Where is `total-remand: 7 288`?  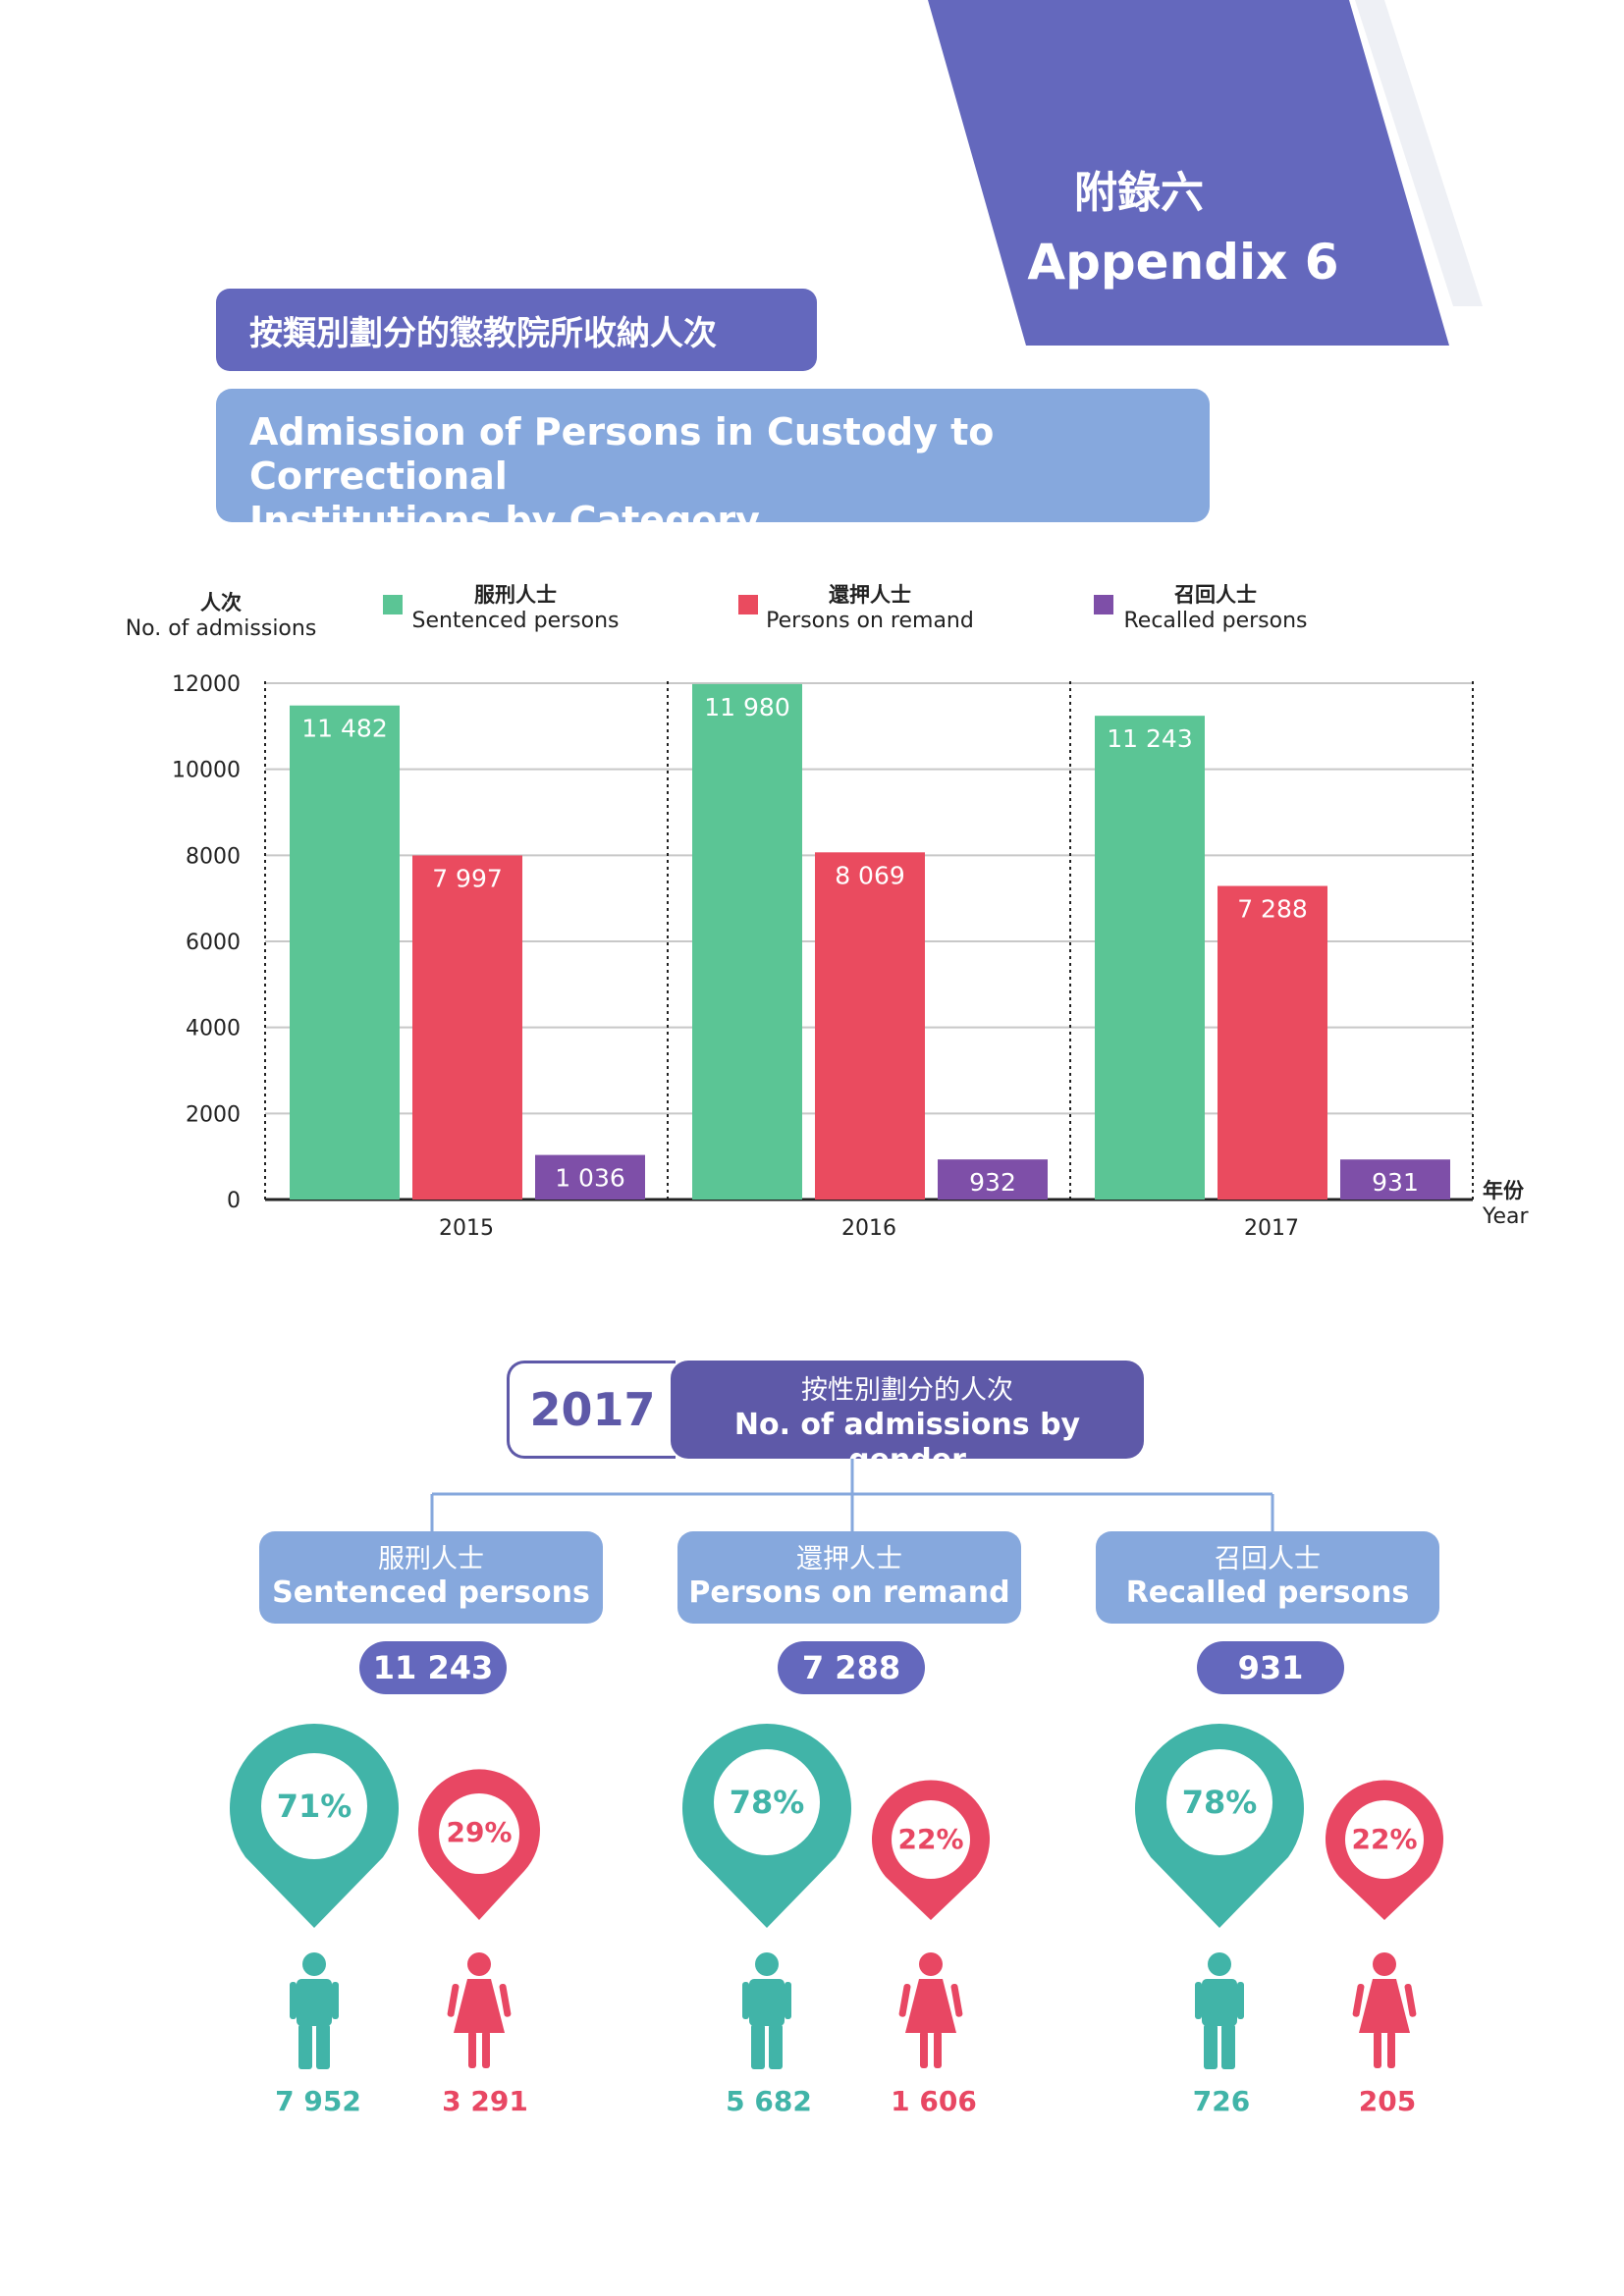
total-remand: 7 288 is located at coordinates (851, 1667).